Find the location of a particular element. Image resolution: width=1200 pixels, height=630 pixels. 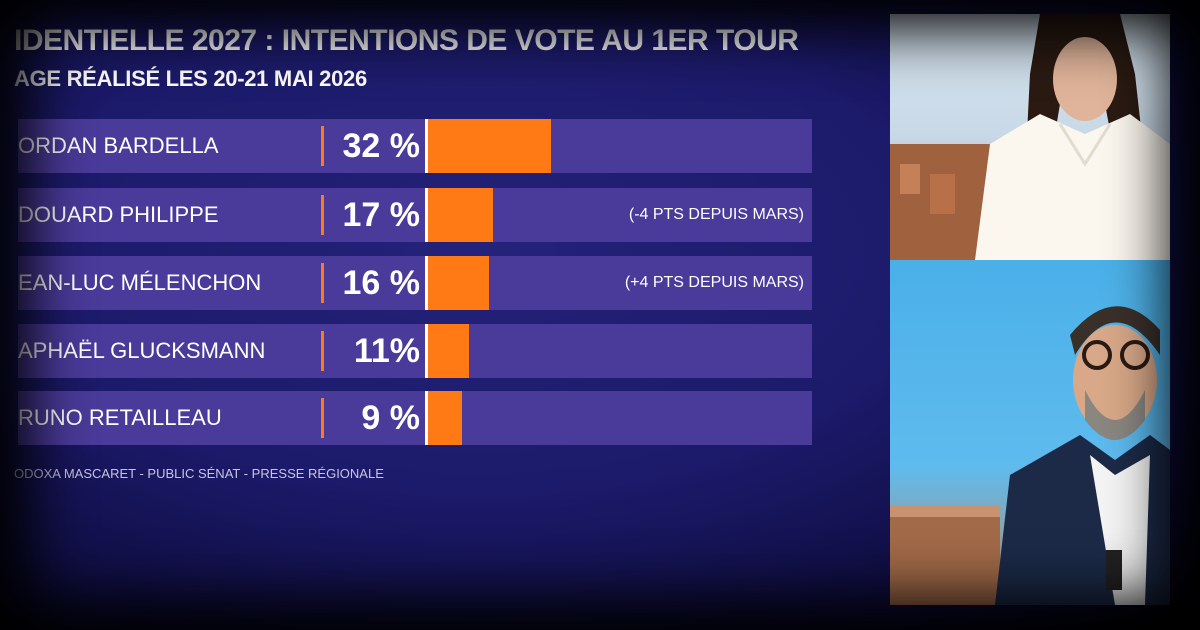

bar-row: RUNO RETAILLEAU 9 % is located at coordinates (415, 418).